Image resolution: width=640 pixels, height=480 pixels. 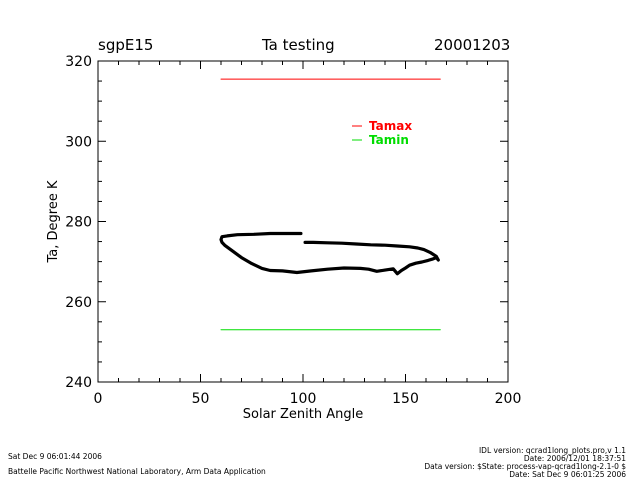 What do you see at coordinates (298, 45) in the screenshot?
I see `chart-title: Ta testing` at bounding box center [298, 45].